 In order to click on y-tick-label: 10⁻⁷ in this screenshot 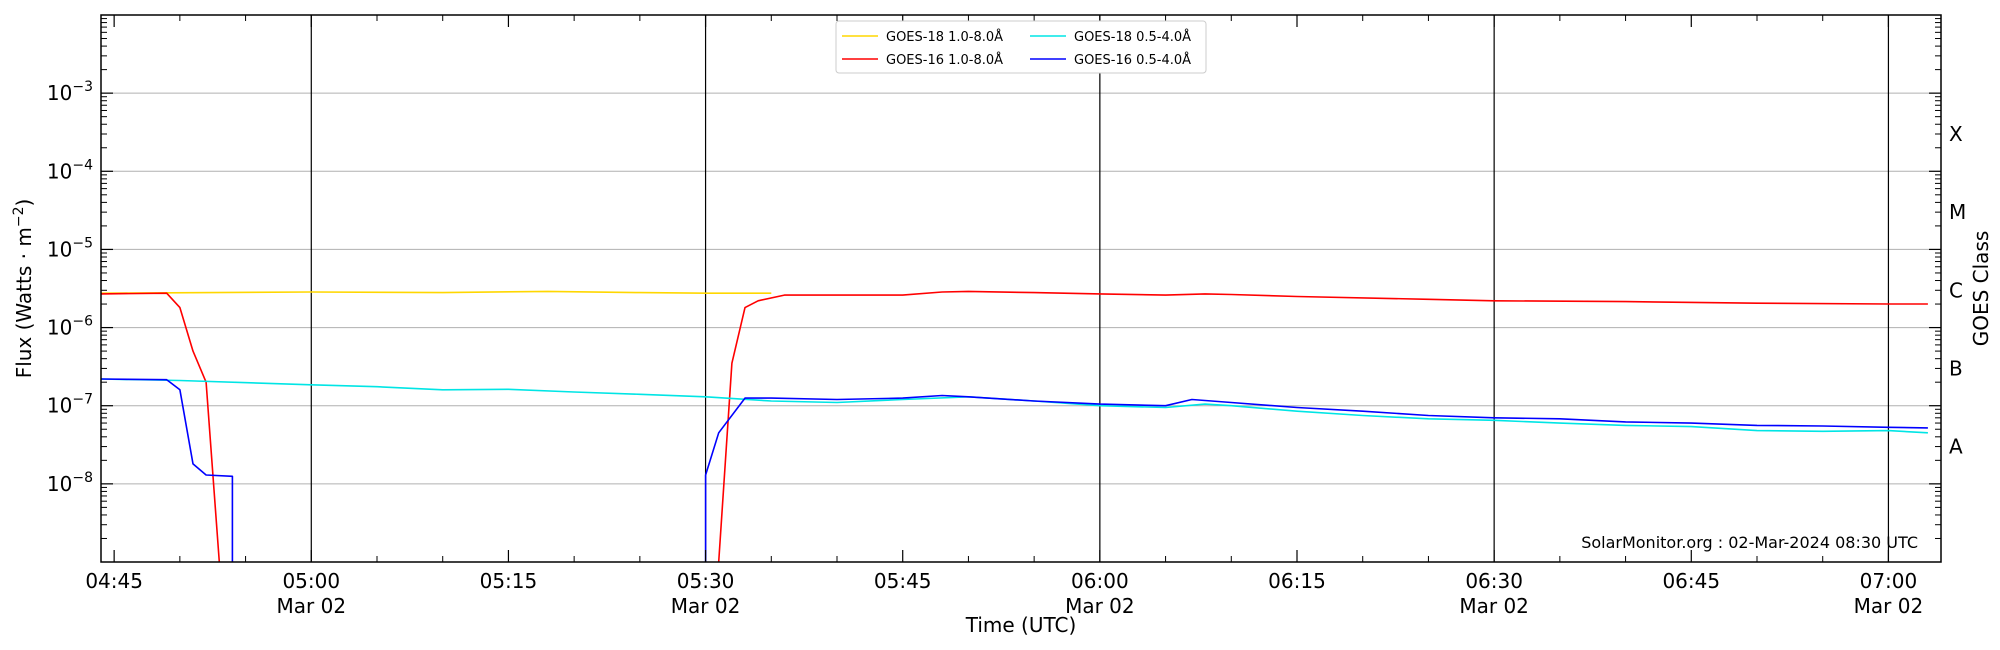, I will do `click(70, 405)`.